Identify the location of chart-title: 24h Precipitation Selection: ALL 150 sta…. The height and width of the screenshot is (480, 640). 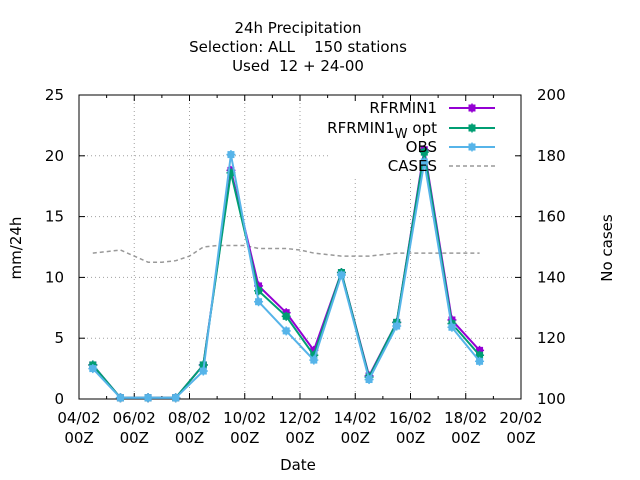
(298, 47).